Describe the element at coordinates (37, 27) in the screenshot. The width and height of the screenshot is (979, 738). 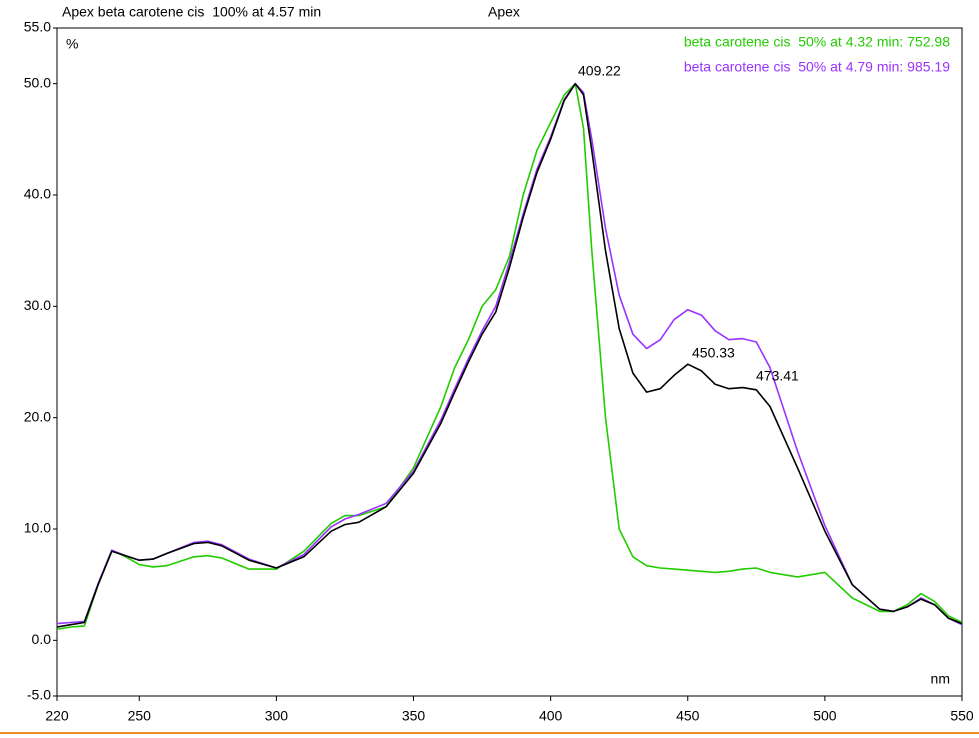
I see `y-tick-label: 55.0` at that location.